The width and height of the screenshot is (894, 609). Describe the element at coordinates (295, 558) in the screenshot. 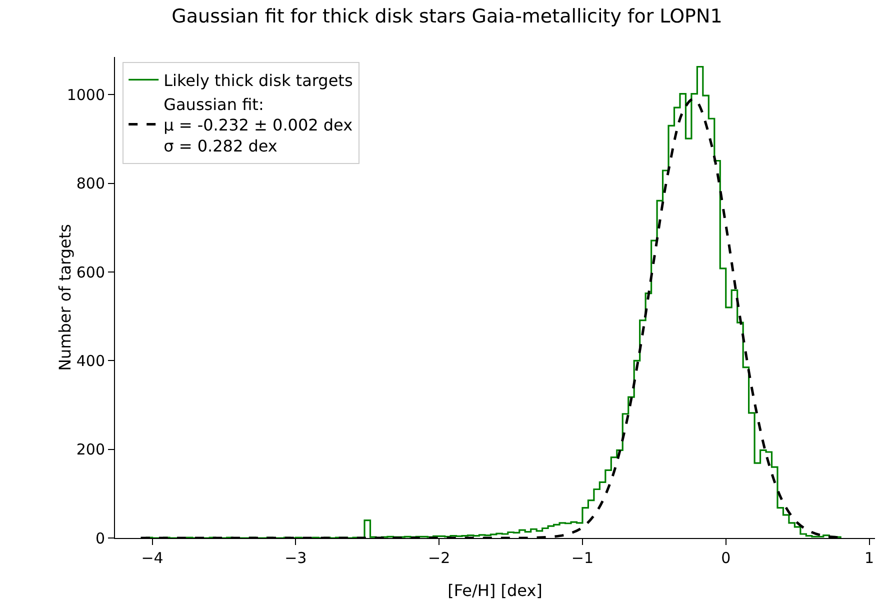

I see `x-tick-label: −3` at that location.